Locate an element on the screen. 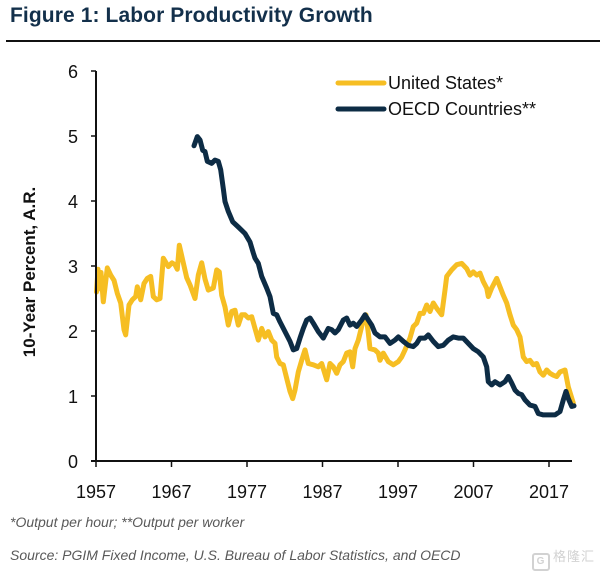 This screenshot has width=606, height=571. legend-label-oecd: OECD Countries** is located at coordinates (462, 109).